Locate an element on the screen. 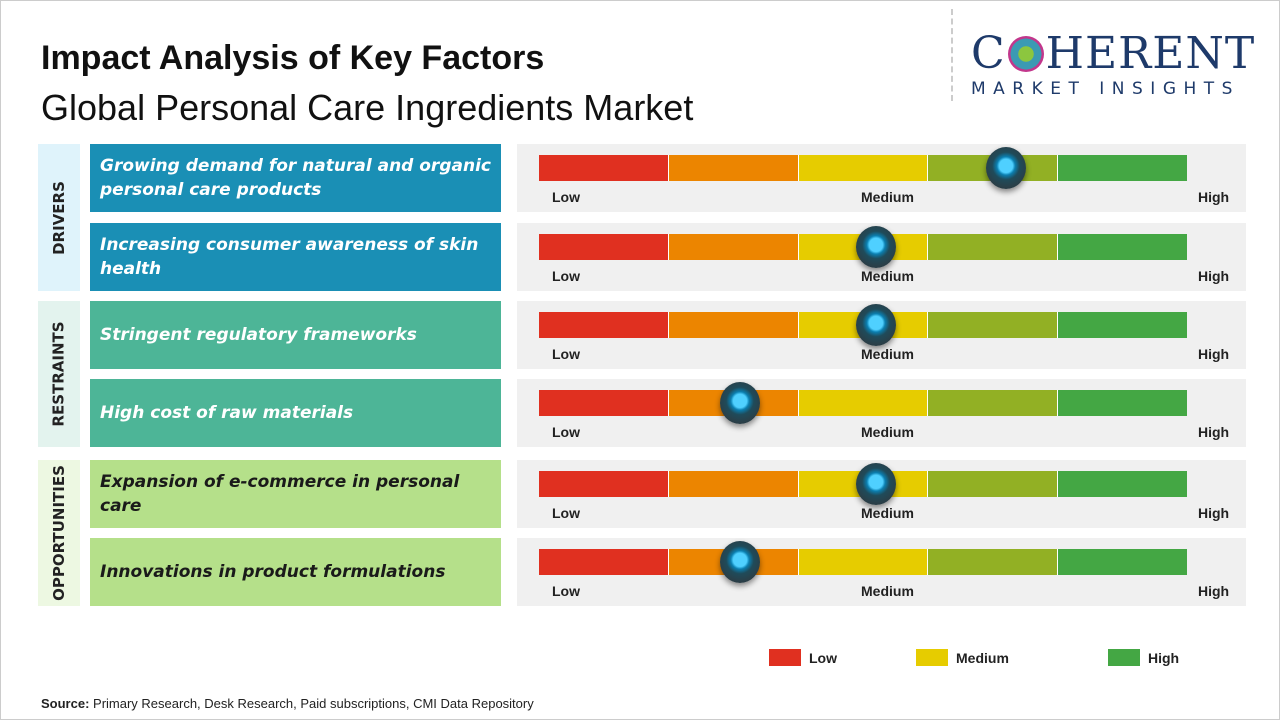 This screenshot has height=720, width=1280. globe-icon is located at coordinates (1025, 54).